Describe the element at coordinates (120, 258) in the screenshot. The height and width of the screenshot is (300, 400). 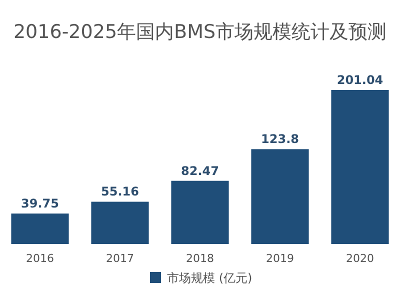
I see `x-tick-label: 2017` at that location.